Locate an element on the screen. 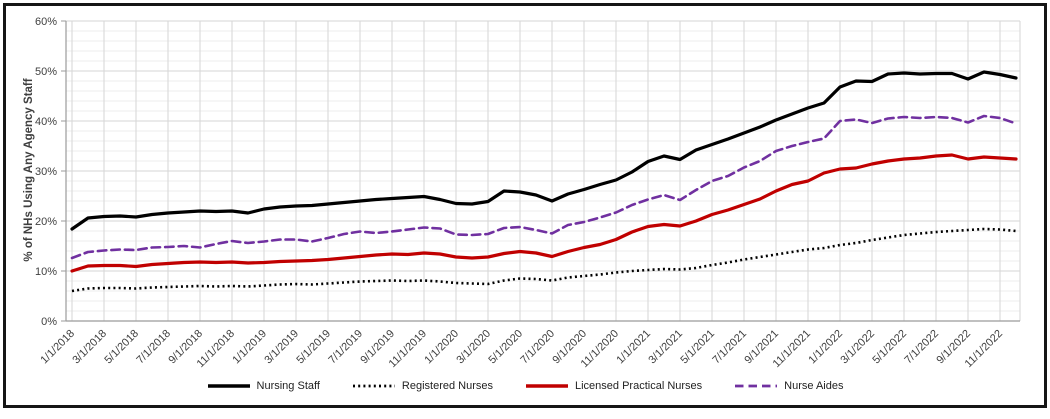 The width and height of the screenshot is (1050, 419). x-tick-label: 7/1/2022 is located at coordinates (921, 347).